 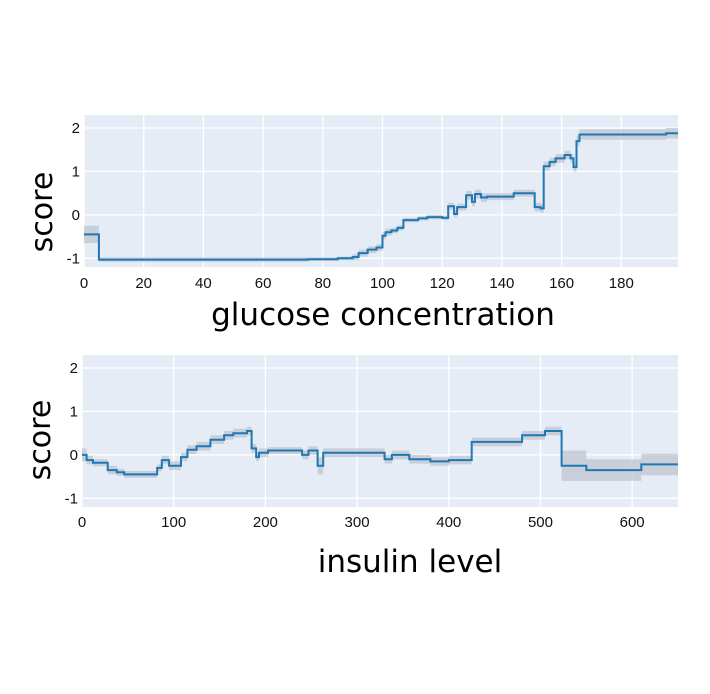 What do you see at coordinates (82, 522) in the screenshot?
I see `chart2-x-tick-label: 0` at bounding box center [82, 522].